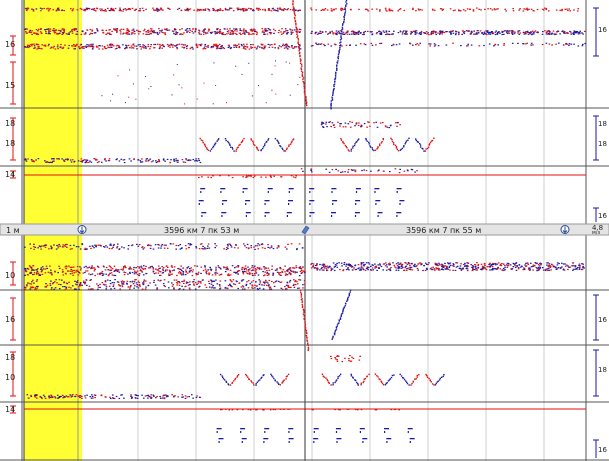  Describe the element at coordinates (10, 319) in the screenshot. I see `left-label-bottom-2: 16` at that location.